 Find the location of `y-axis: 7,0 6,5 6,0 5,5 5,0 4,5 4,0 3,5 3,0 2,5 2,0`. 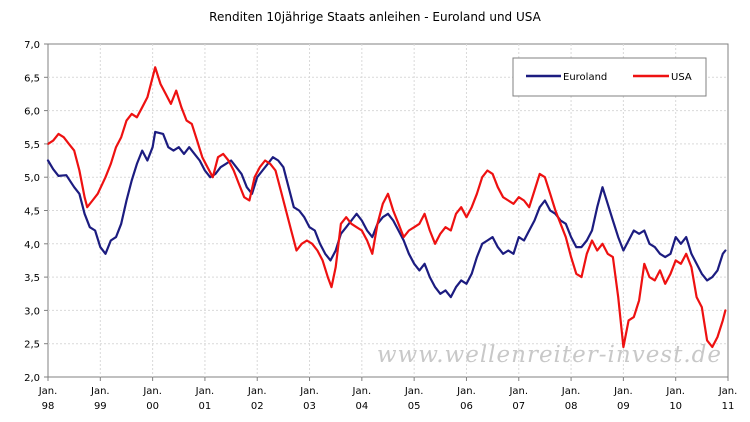

y-axis: 7,0 6,5 6,0 5,5 5,0 4,5 4,0 3,5 3,0 2,5 2,0 is located at coordinates (36, 212).